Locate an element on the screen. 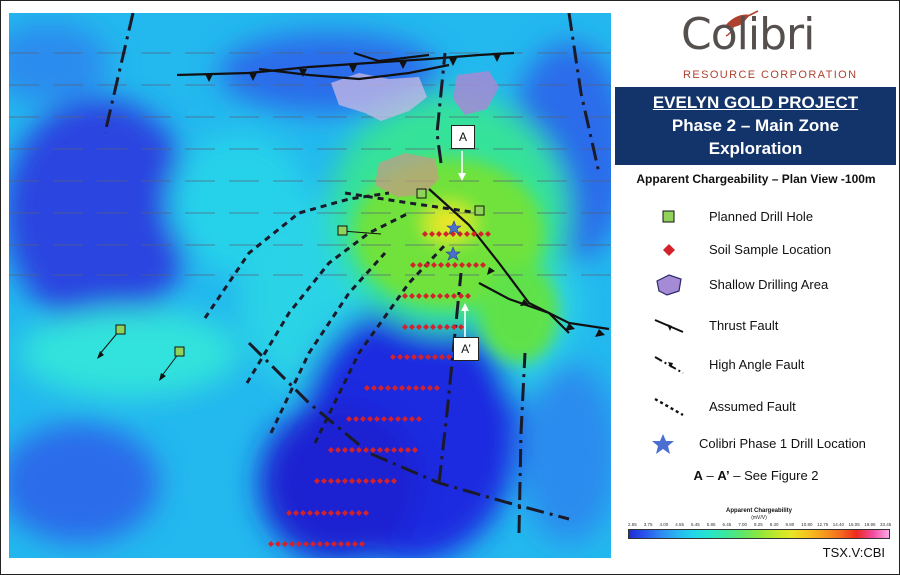 The image size is (900, 575). legend-thrust-fault: Thrust Fault is located at coordinates (756, 326).